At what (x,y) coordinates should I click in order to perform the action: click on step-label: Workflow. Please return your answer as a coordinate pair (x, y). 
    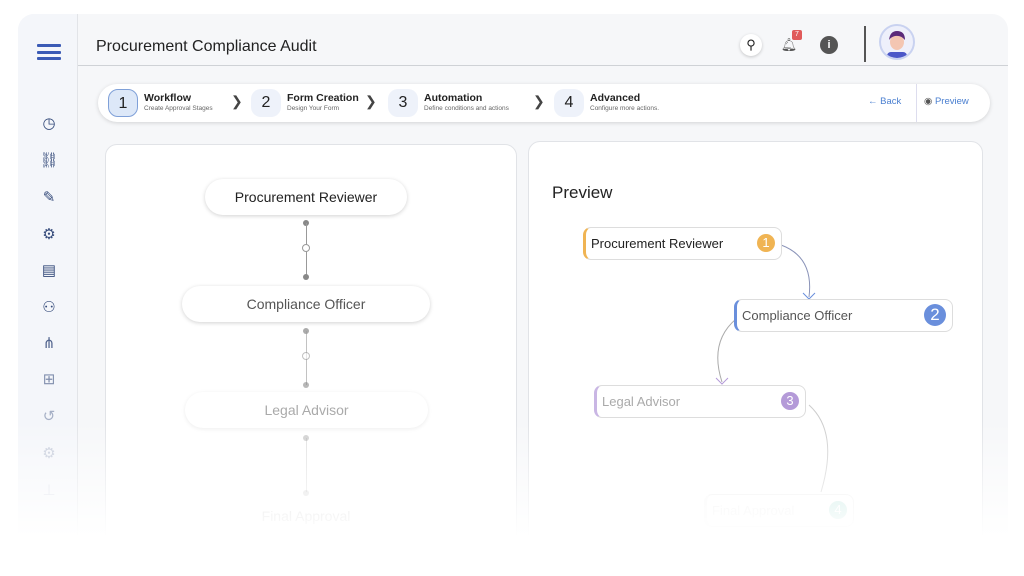
    Looking at the image, I should click on (168, 98).